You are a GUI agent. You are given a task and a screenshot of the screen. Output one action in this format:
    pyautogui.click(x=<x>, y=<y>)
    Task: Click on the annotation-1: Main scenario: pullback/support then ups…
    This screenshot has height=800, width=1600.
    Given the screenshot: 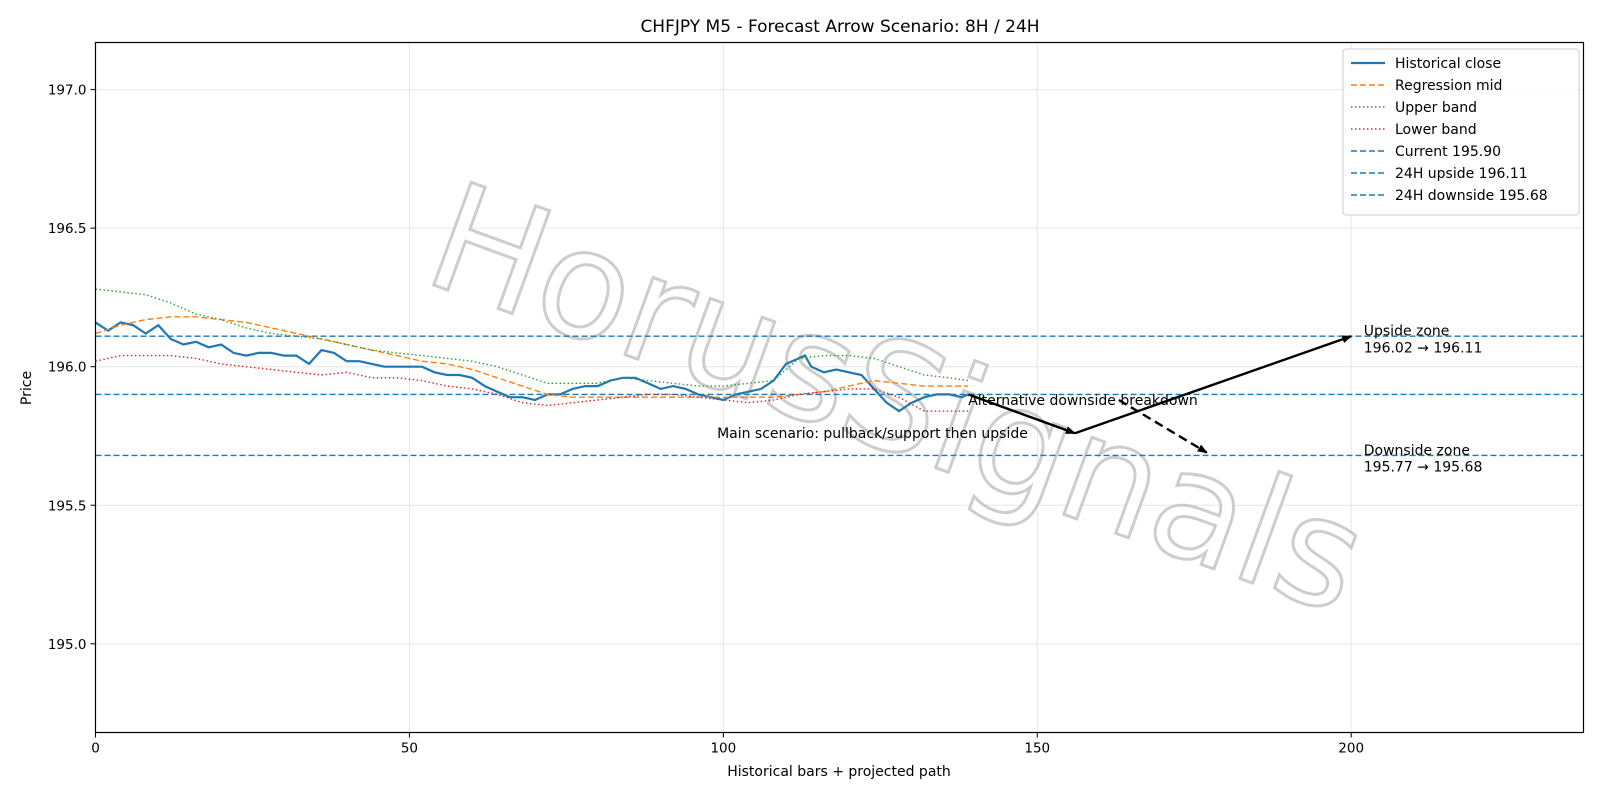 What is the action you would take?
    pyautogui.click(x=872, y=434)
    